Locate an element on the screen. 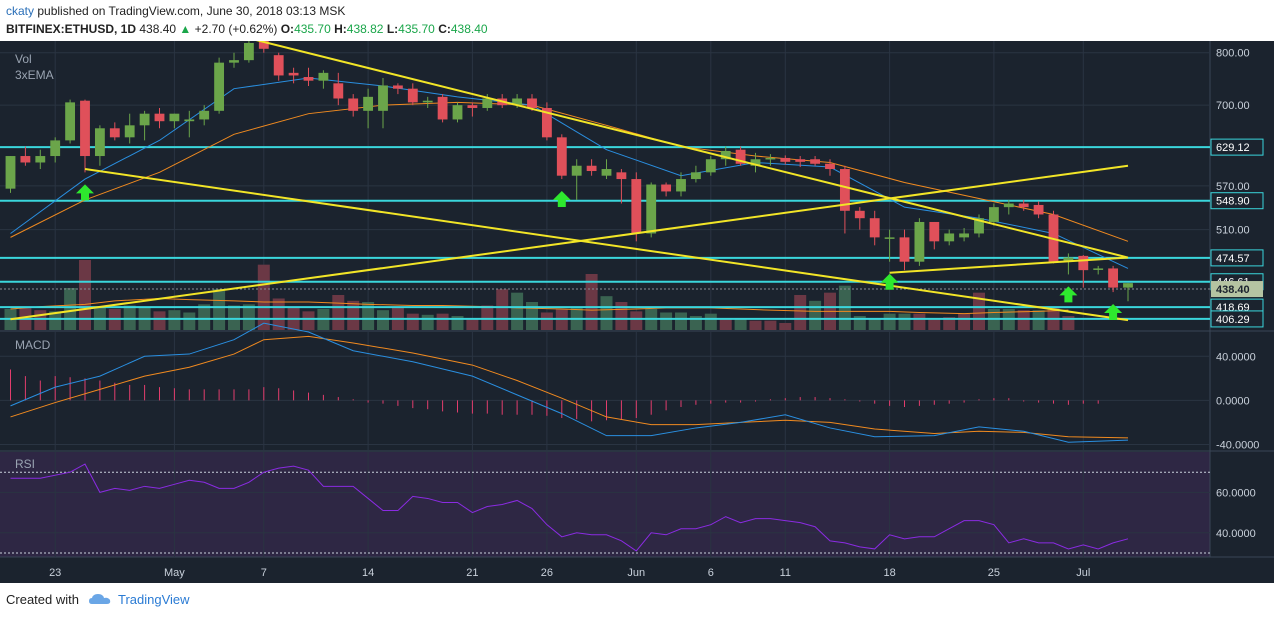 This screenshot has height=617, width=1274. x-tick-label: Jul is located at coordinates (1083, 573).